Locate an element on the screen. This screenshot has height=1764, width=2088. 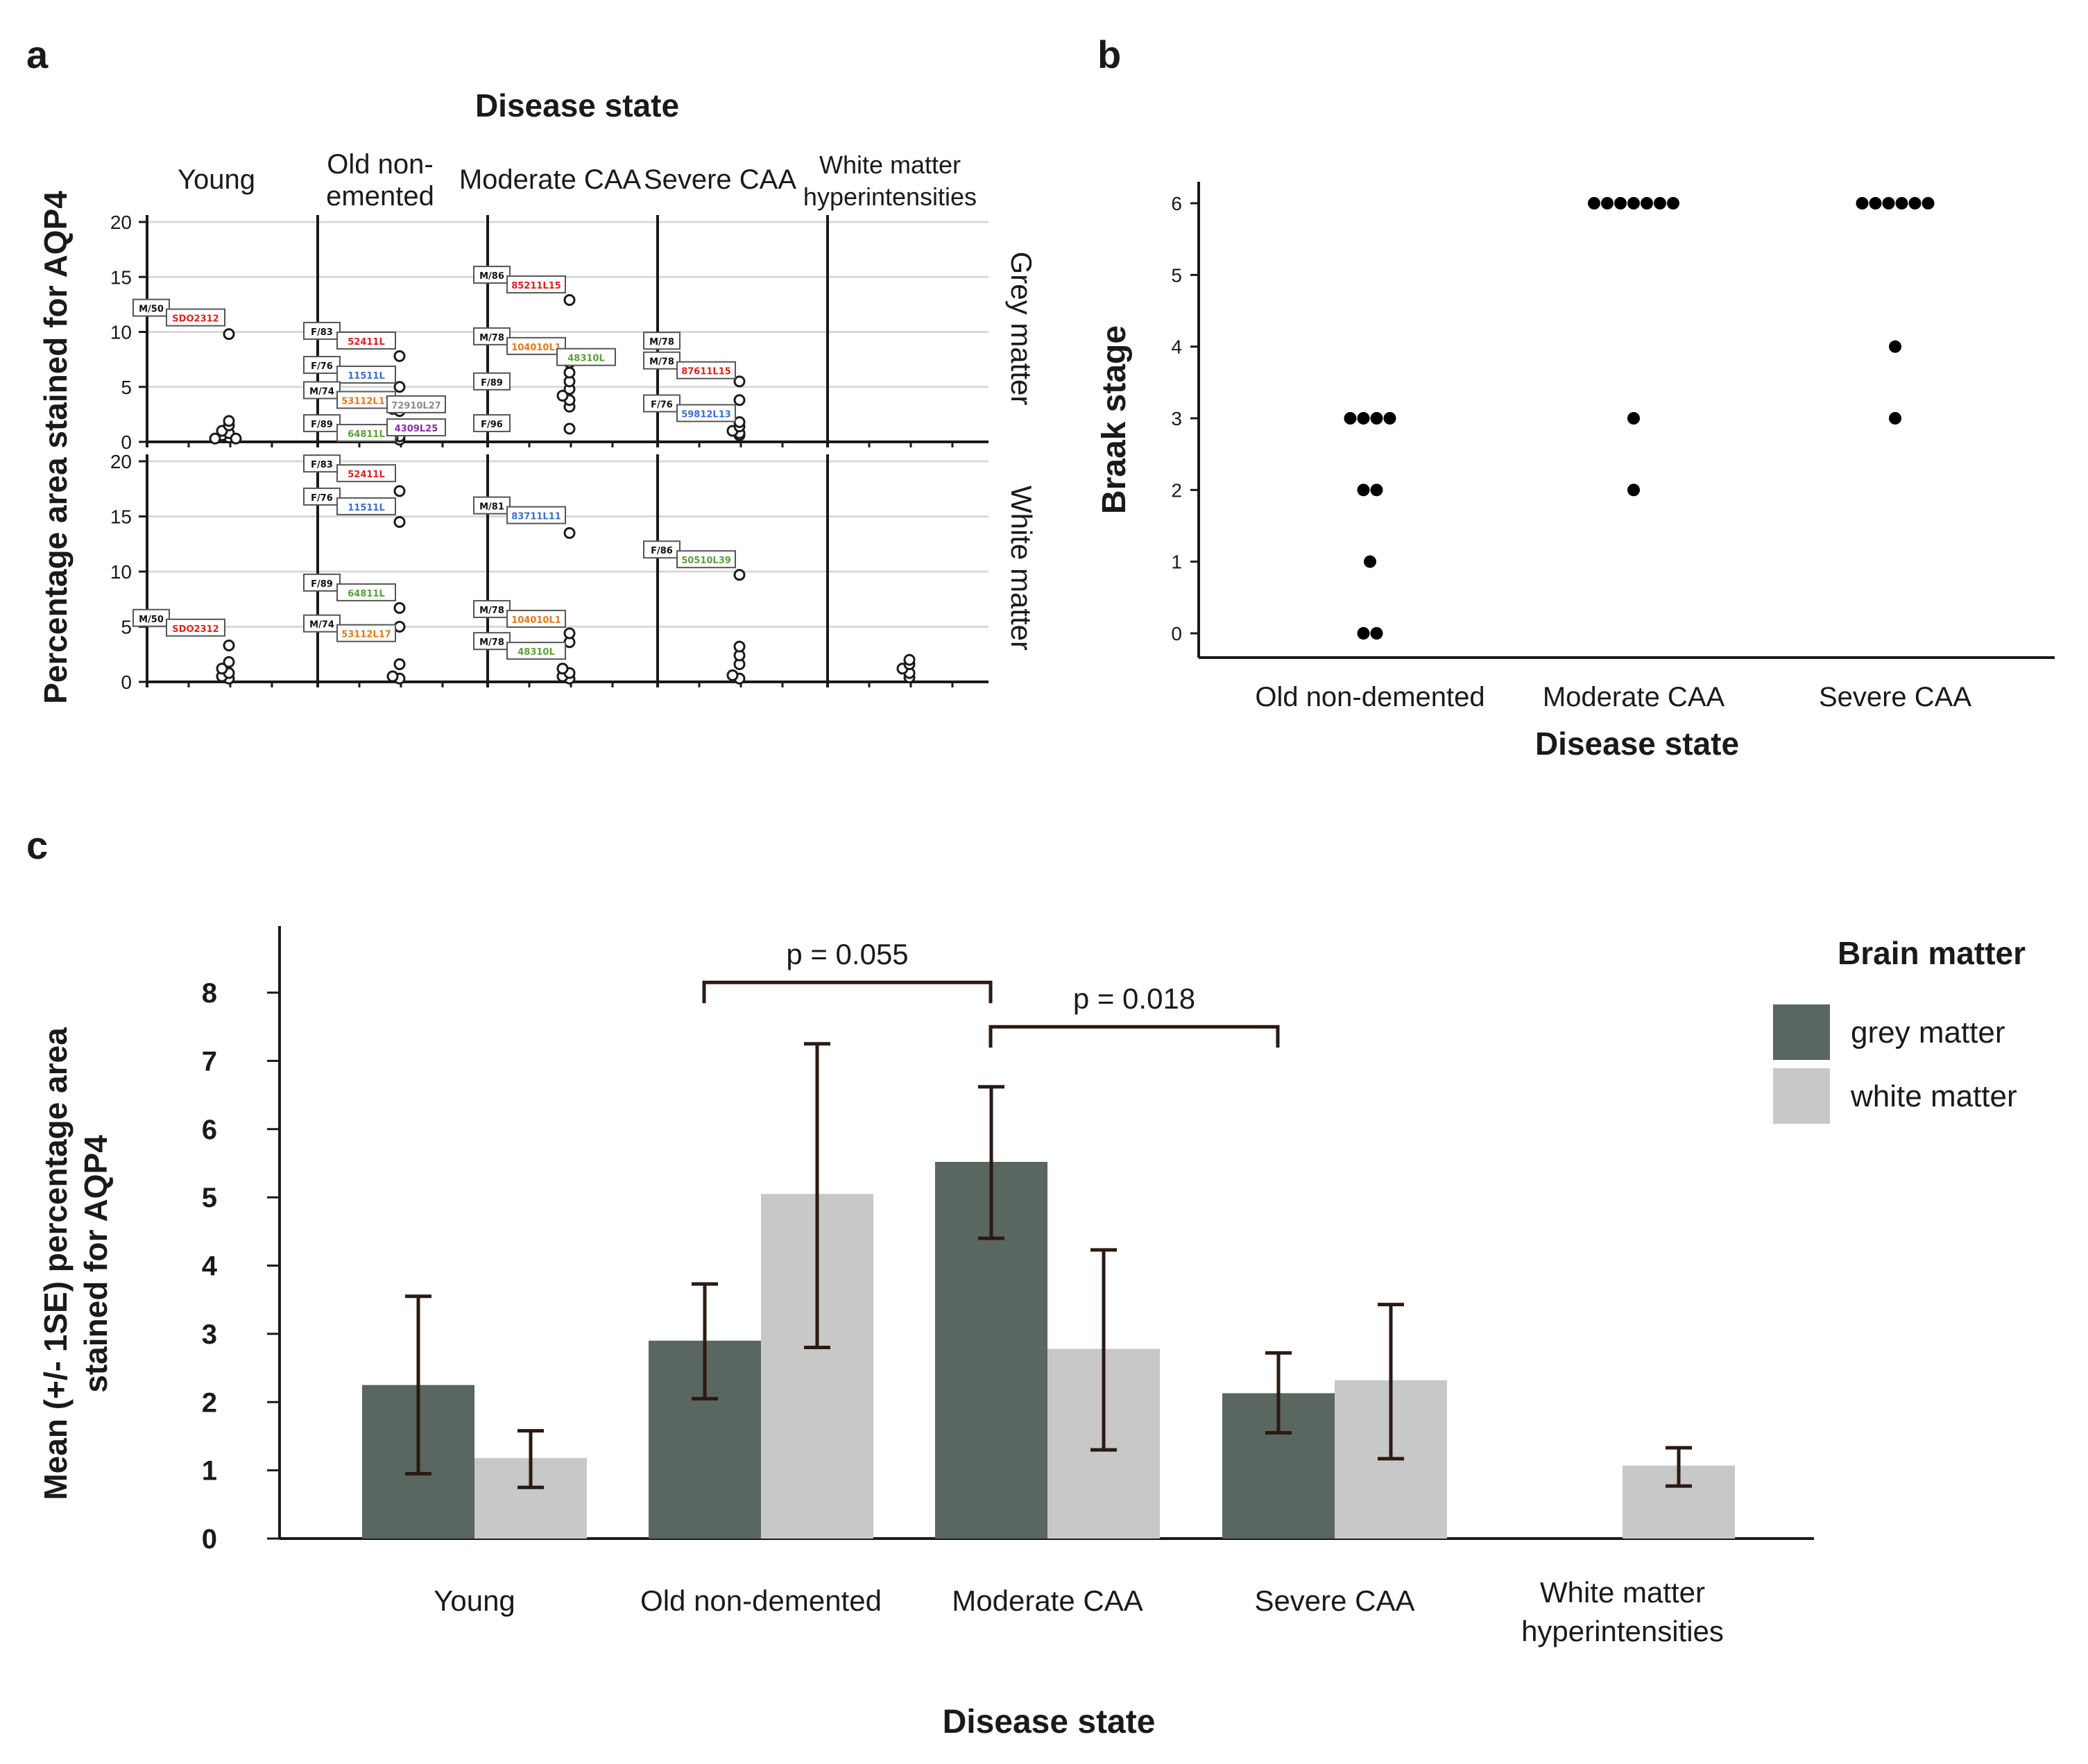
panel-a-sample-code: SDO2312 is located at coordinates (196, 629).